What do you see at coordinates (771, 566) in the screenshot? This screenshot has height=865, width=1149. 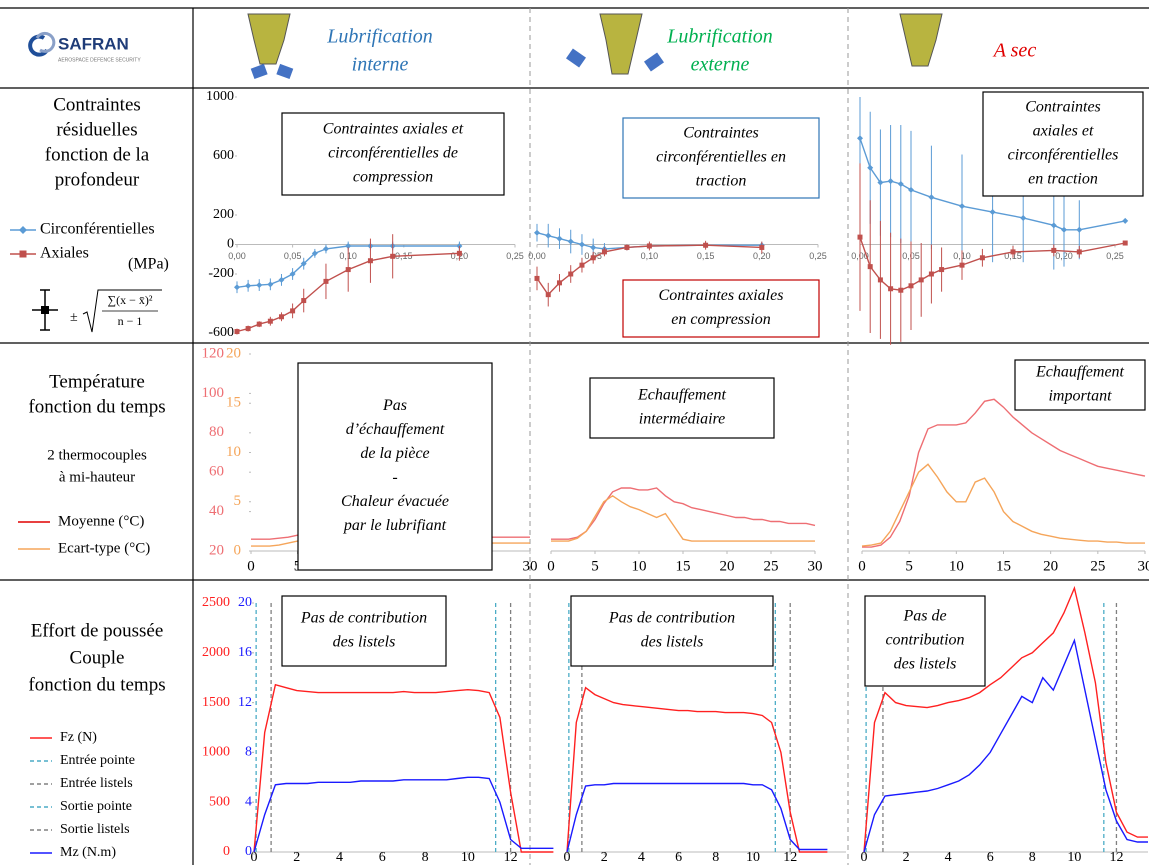 I see `x-tick-label: 25` at bounding box center [771, 566].